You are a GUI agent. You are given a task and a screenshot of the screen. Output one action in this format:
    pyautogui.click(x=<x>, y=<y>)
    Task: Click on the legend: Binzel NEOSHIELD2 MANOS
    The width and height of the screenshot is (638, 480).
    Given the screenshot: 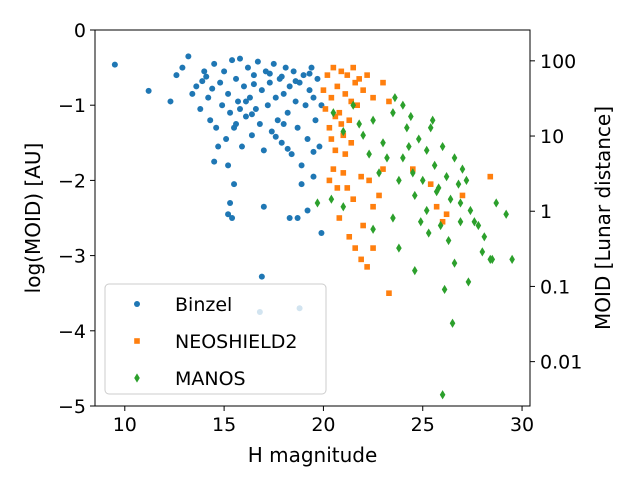 What is the action you would take?
    pyautogui.click(x=215, y=339)
    